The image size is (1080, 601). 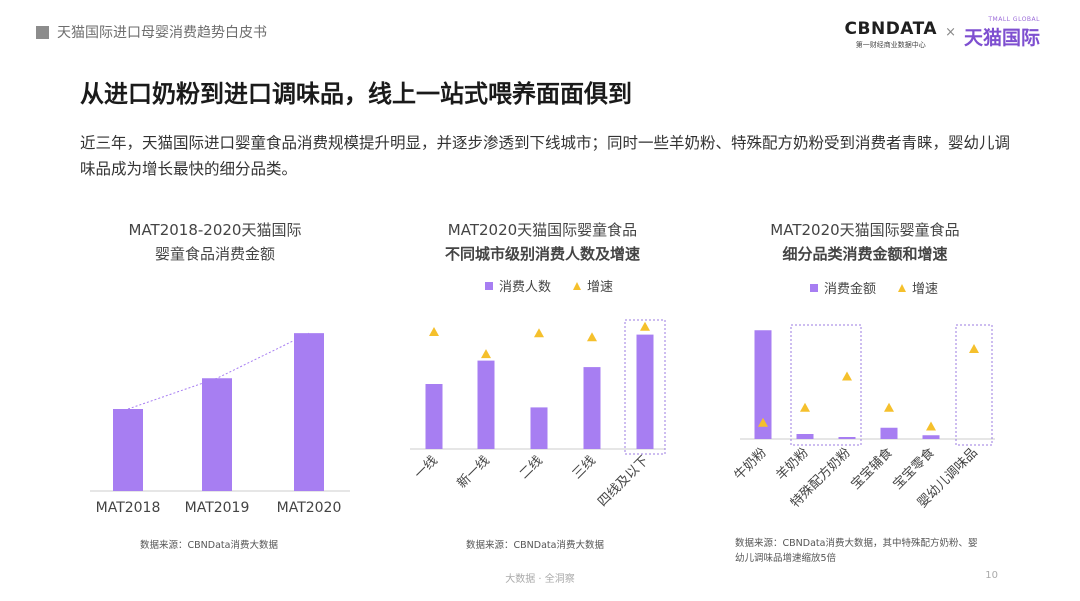 I want to click on chart1-title: MAT2018-2020天猫国际 婴童食品消费金额, so click(x=215, y=242).